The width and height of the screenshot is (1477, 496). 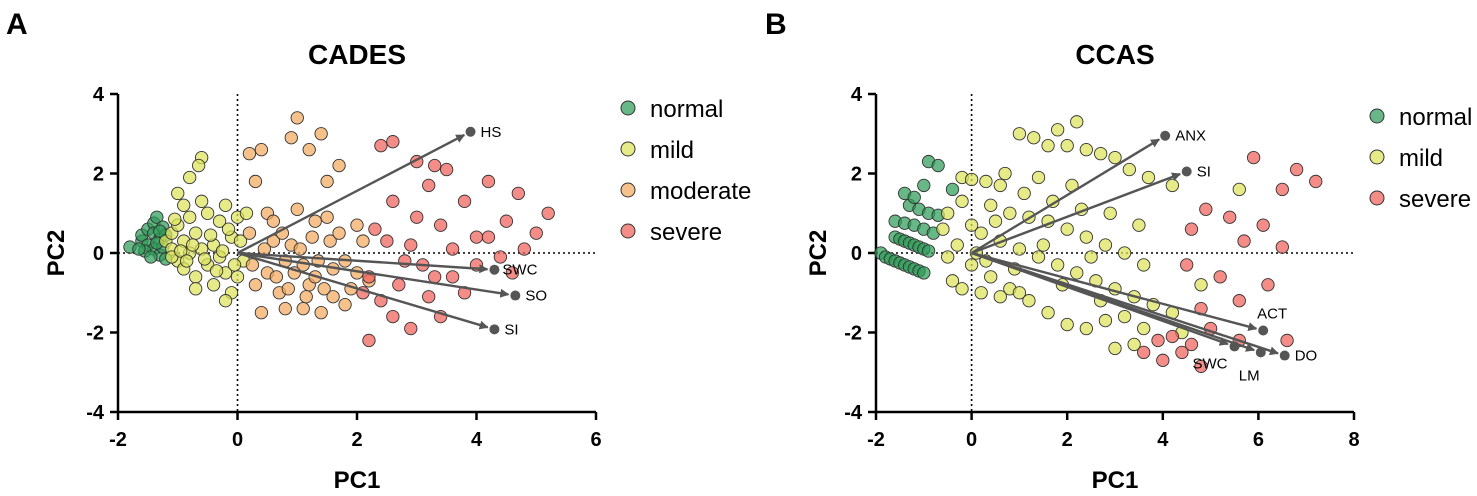 What do you see at coordinates (1420, 158) in the screenshot?
I see `legend-ccas: normal mild severe` at bounding box center [1420, 158].